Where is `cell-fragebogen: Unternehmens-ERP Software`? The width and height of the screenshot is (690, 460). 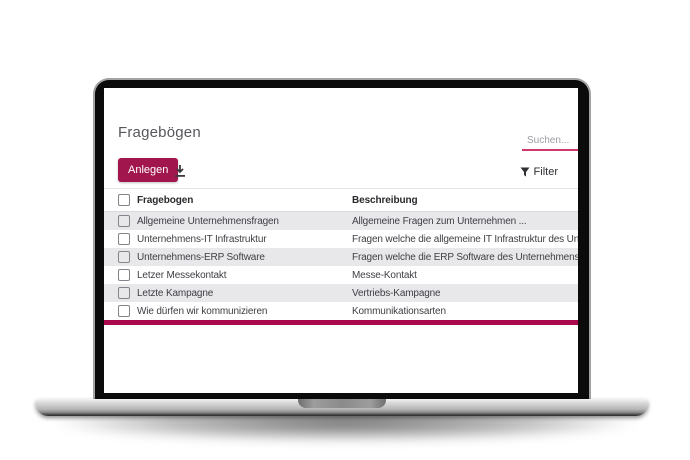 cell-fragebogen: Unternehmens-ERP Software is located at coordinates (201, 257).